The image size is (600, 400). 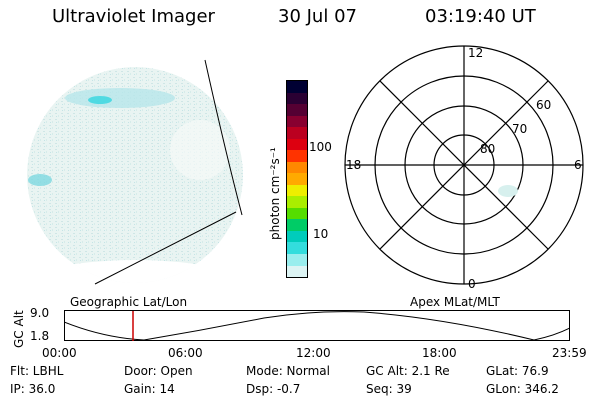 What do you see at coordinates (472, 284) in the screenshot?
I see `mlt-label-bottom: 0` at bounding box center [472, 284].